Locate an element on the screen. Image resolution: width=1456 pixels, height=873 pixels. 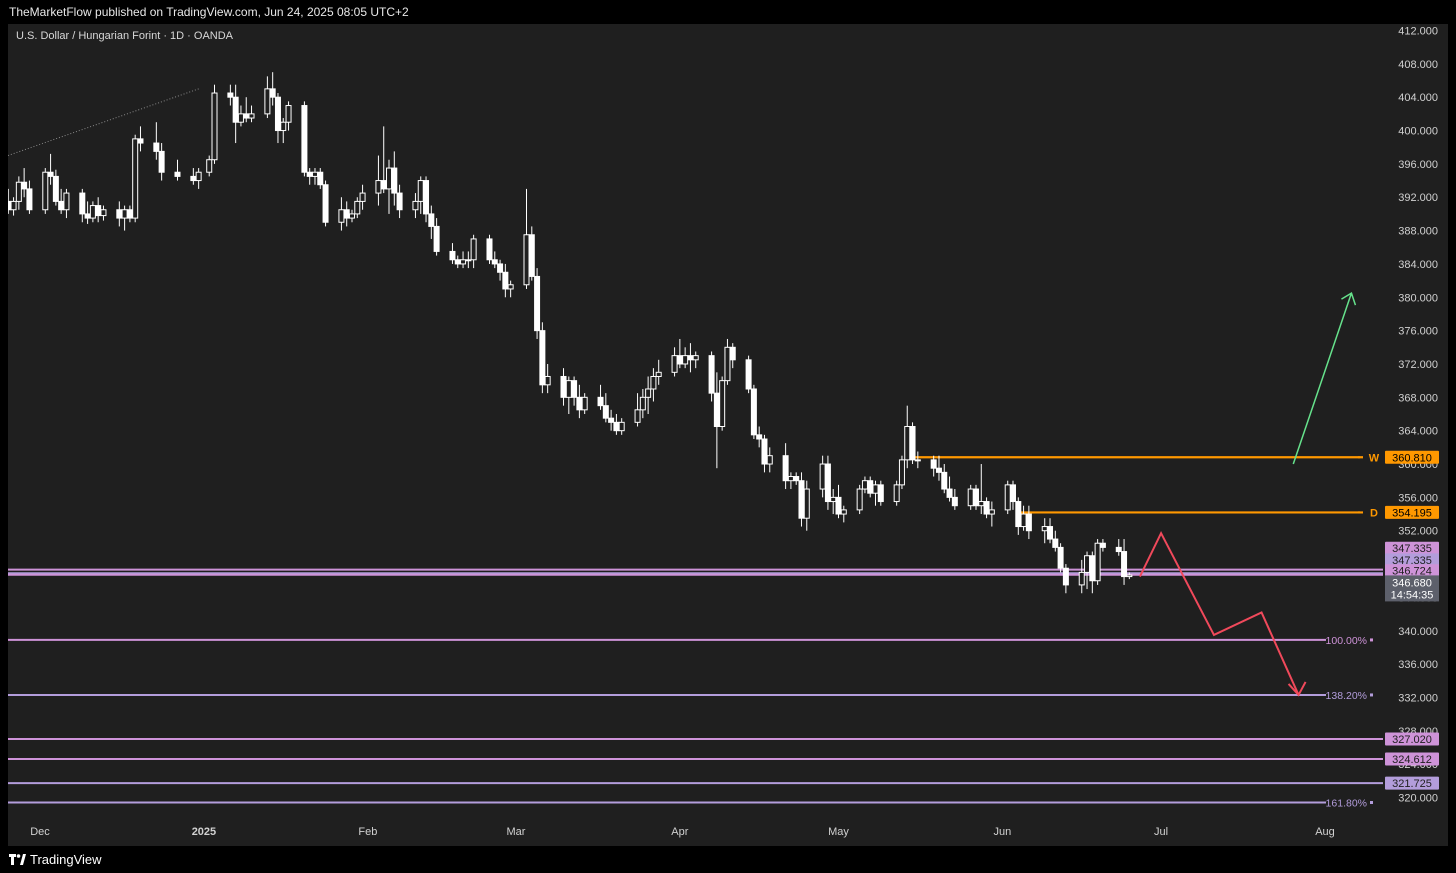
tag-pink-347-bg is located at coordinates (1412, 548).